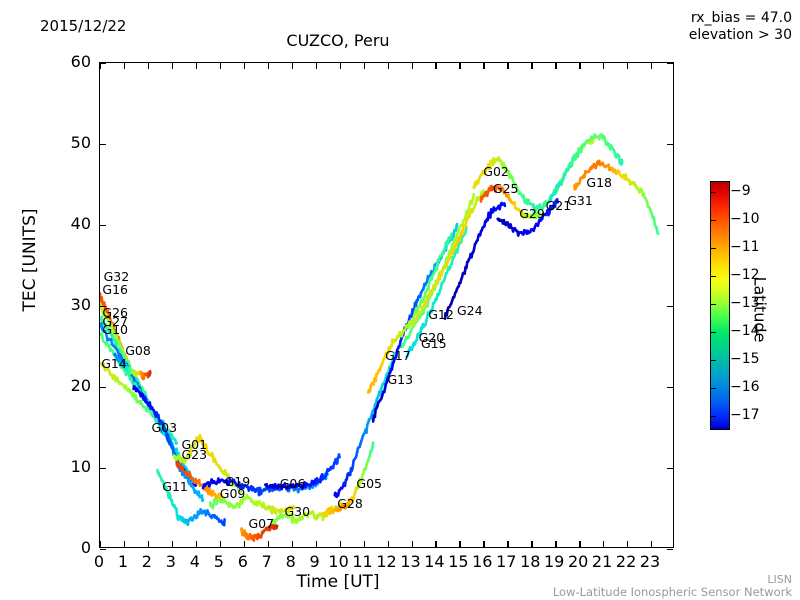 This screenshot has width=800, height=600. Describe the element at coordinates (740, 35) in the screenshot. I see `annotation-elevation: elevation > 30` at that location.